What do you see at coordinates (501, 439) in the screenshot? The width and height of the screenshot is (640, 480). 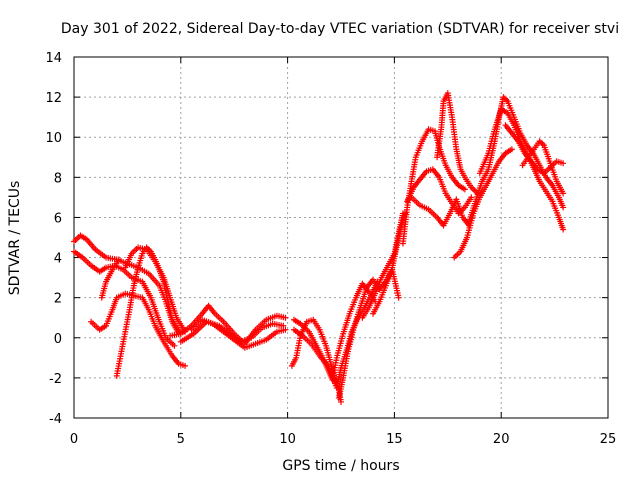 I see `x-tick-label: 20` at bounding box center [501, 439].